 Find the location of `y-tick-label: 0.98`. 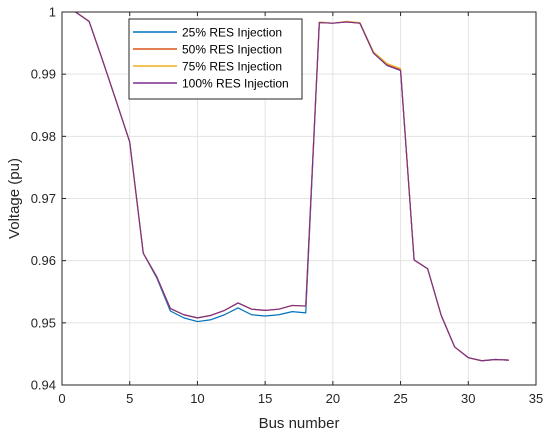

y-tick-label: 0.98 is located at coordinates (43, 136).